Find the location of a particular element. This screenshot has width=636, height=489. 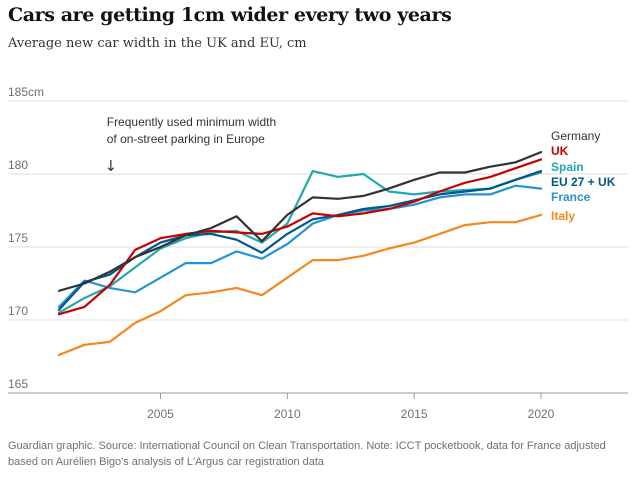

series-label-germany: Germany is located at coordinates (575, 136).